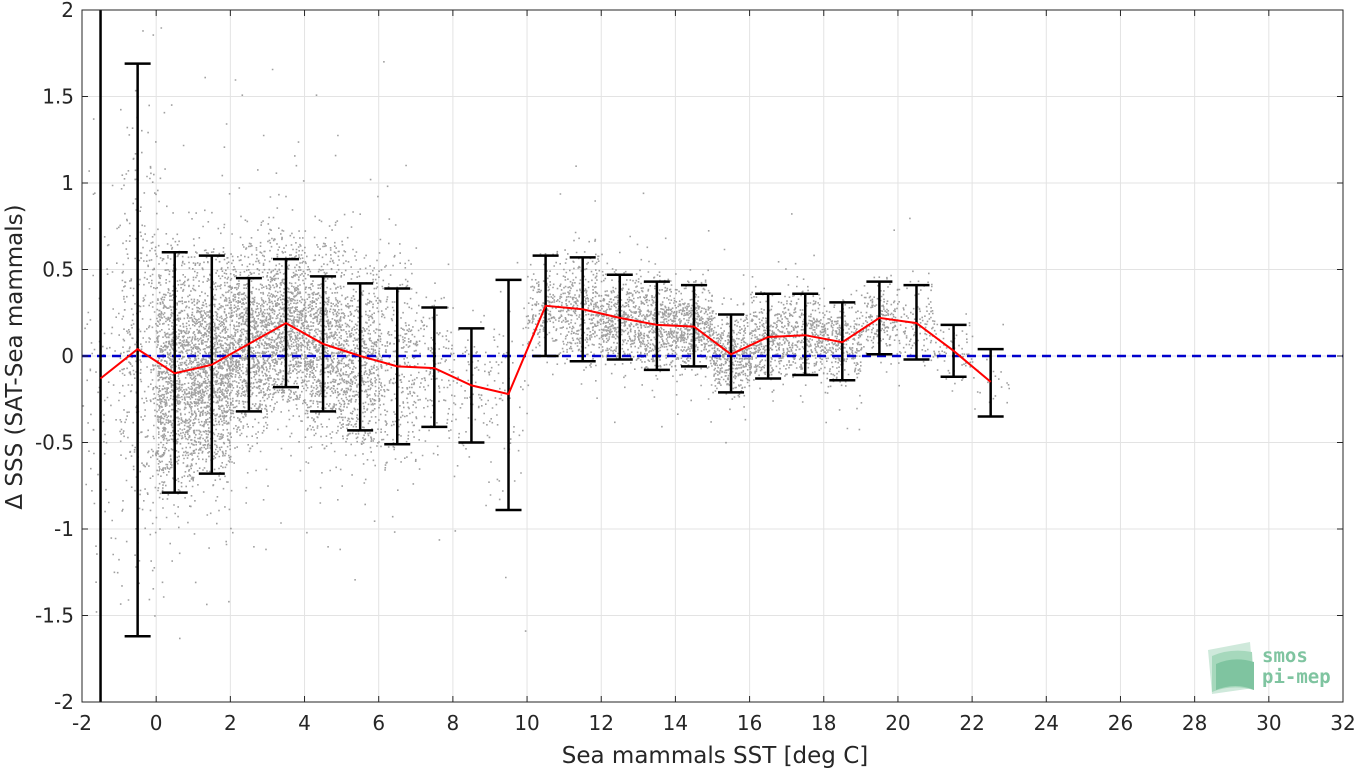 The height and width of the screenshot is (770, 1359). Describe the element at coordinates (1194, 723) in the screenshot. I see `x-tick-label: 28` at that location.